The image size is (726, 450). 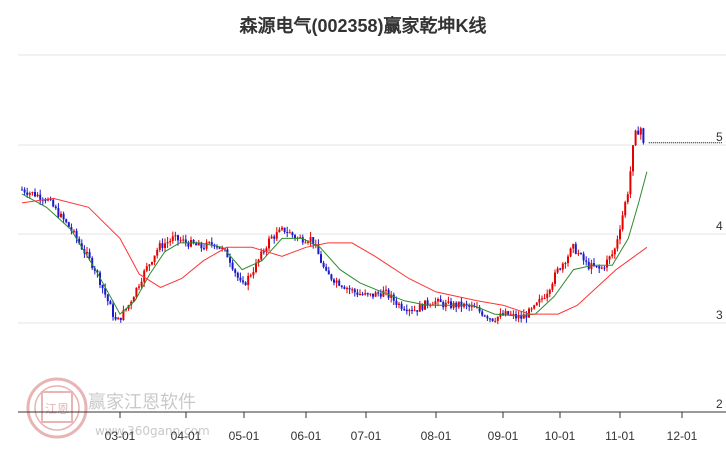 I want to click on y-tick-label: 2, so click(x=719, y=404).